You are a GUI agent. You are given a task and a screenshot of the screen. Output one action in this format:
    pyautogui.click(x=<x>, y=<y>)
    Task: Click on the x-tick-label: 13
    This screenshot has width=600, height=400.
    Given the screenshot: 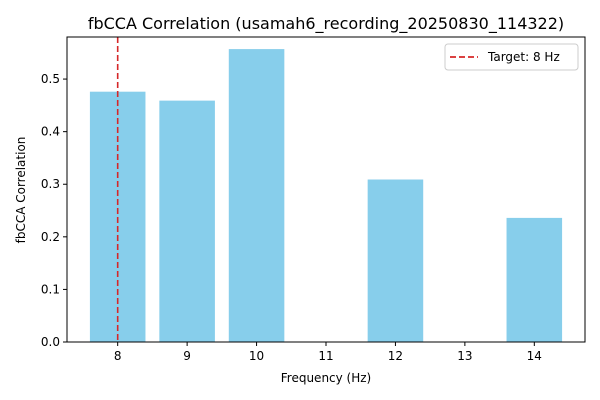 What is the action you would take?
    pyautogui.click(x=464, y=356)
    